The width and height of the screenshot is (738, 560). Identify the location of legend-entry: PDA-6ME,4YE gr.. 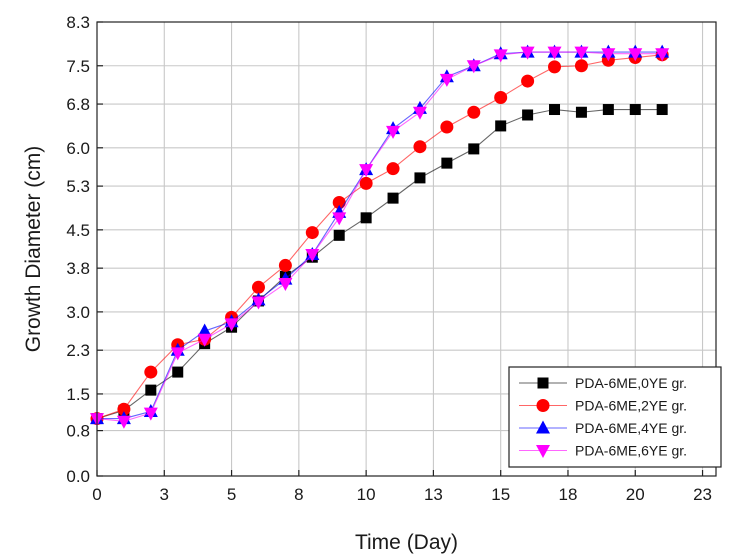
(603, 428).